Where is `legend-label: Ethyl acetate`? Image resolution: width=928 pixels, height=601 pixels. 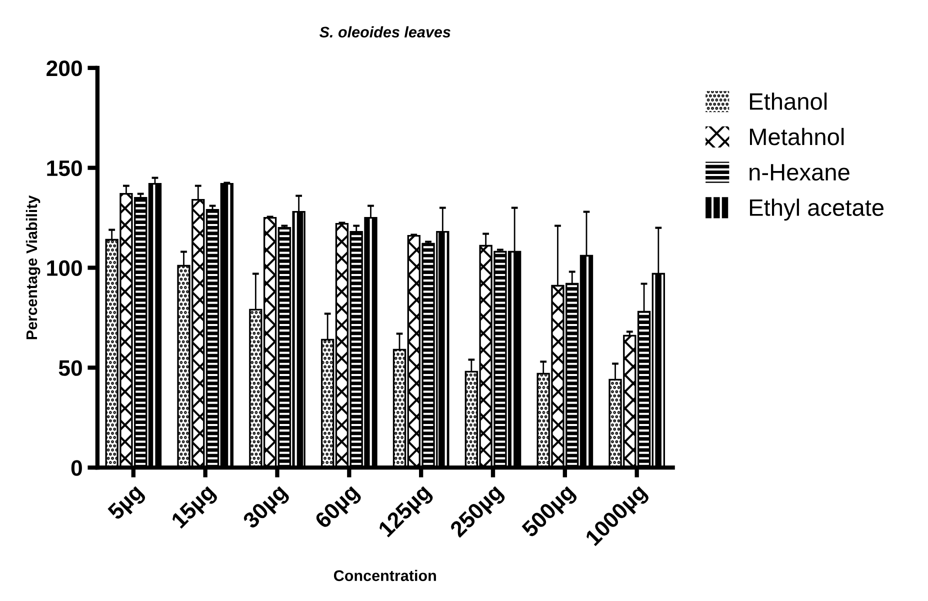 legend-label: Ethyl acetate is located at coordinates (817, 209).